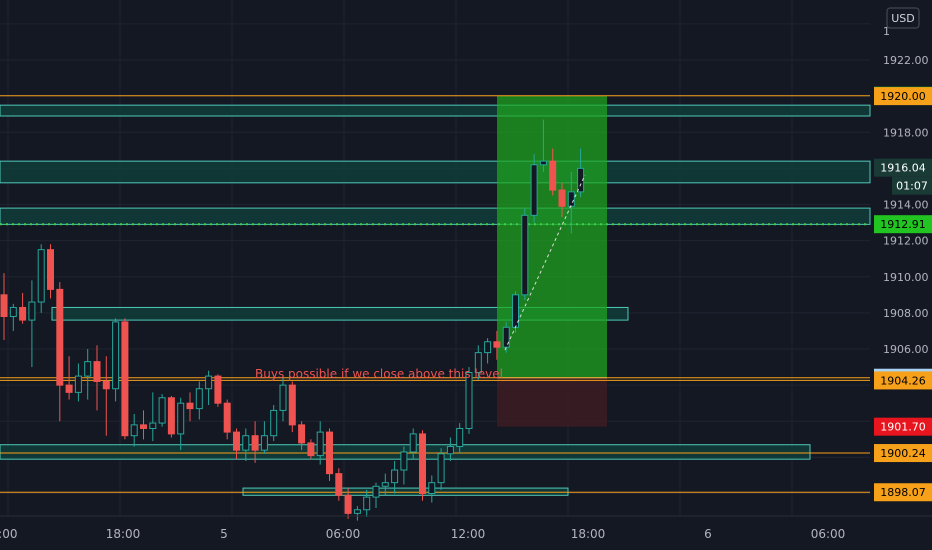  What do you see at coordinates (906, 205) in the screenshot?
I see `price-tick-label: 1914.00` at bounding box center [906, 205].